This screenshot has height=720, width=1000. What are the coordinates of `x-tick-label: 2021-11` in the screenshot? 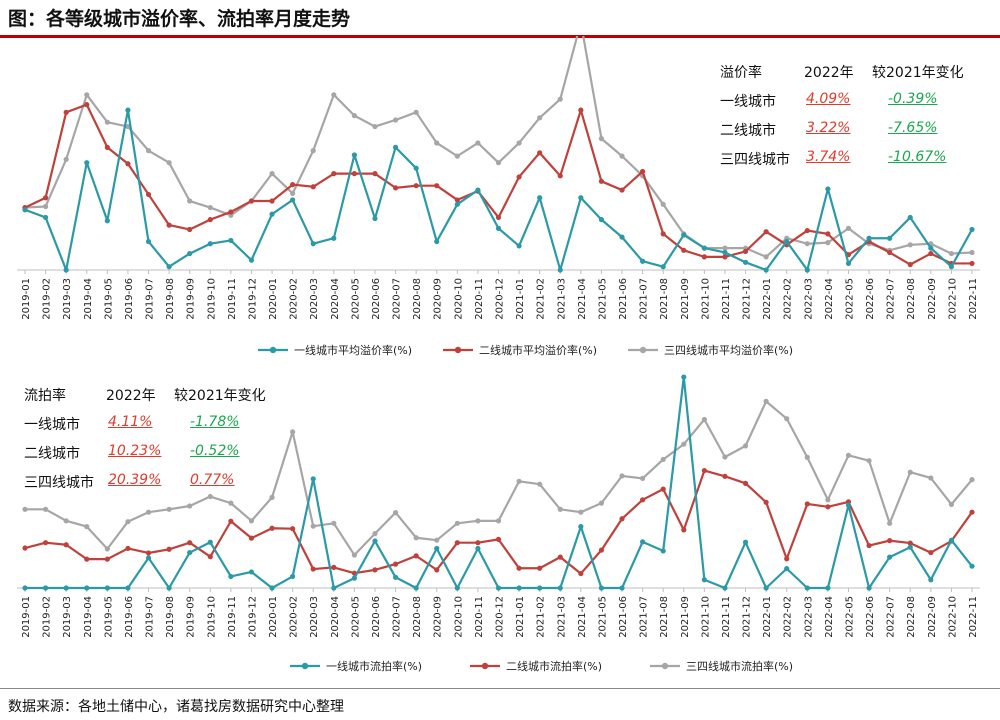 It's located at (726, 617).